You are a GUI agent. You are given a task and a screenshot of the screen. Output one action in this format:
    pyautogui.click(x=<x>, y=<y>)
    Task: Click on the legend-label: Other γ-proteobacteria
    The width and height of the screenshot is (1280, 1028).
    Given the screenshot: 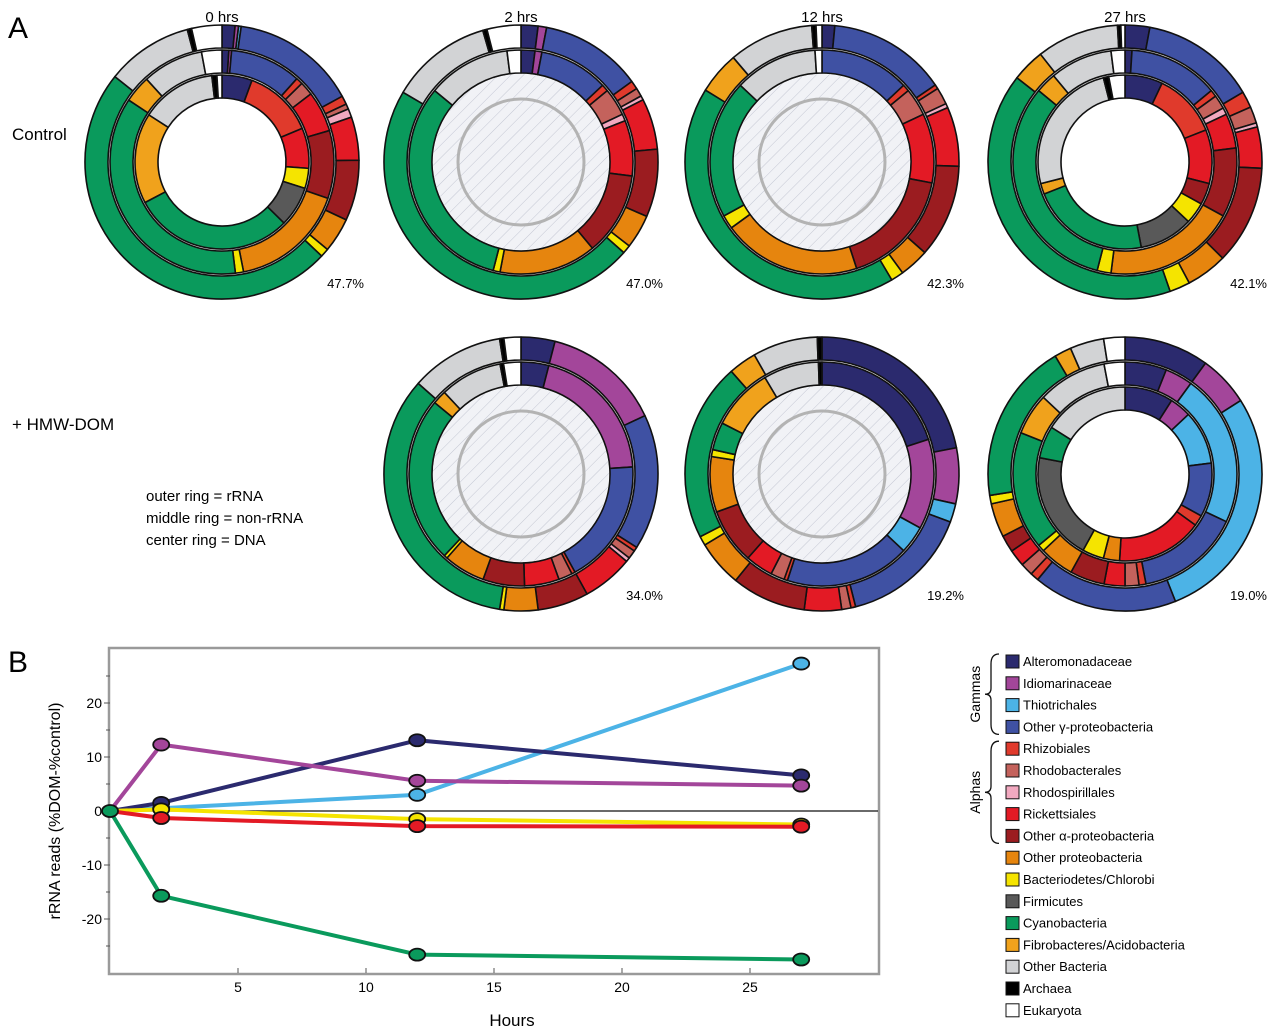 What is the action you would take?
    pyautogui.click(x=1088, y=726)
    